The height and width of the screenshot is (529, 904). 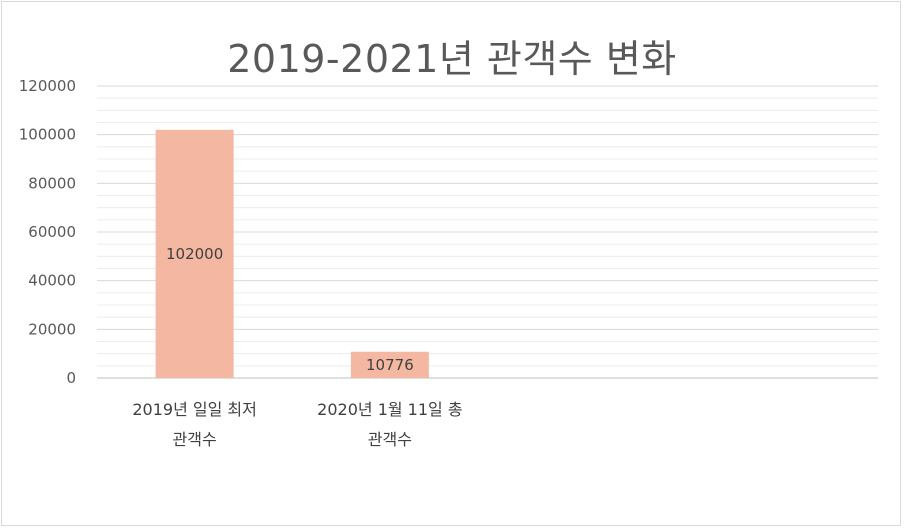 I want to click on y-tick-label: 60000, so click(x=52, y=232).